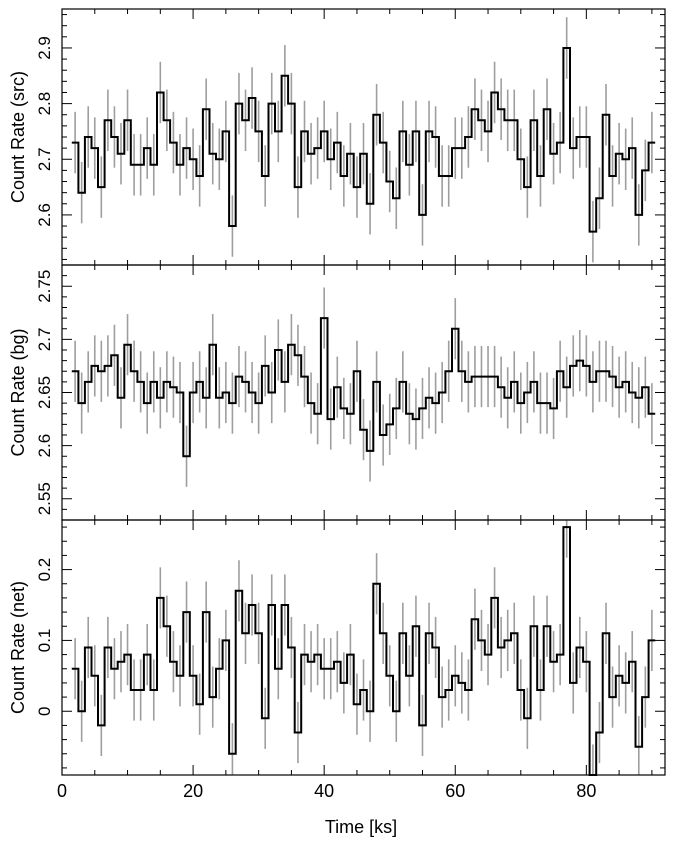  What do you see at coordinates (324, 791) in the screenshot?
I see `x-tick-label: 40` at bounding box center [324, 791].